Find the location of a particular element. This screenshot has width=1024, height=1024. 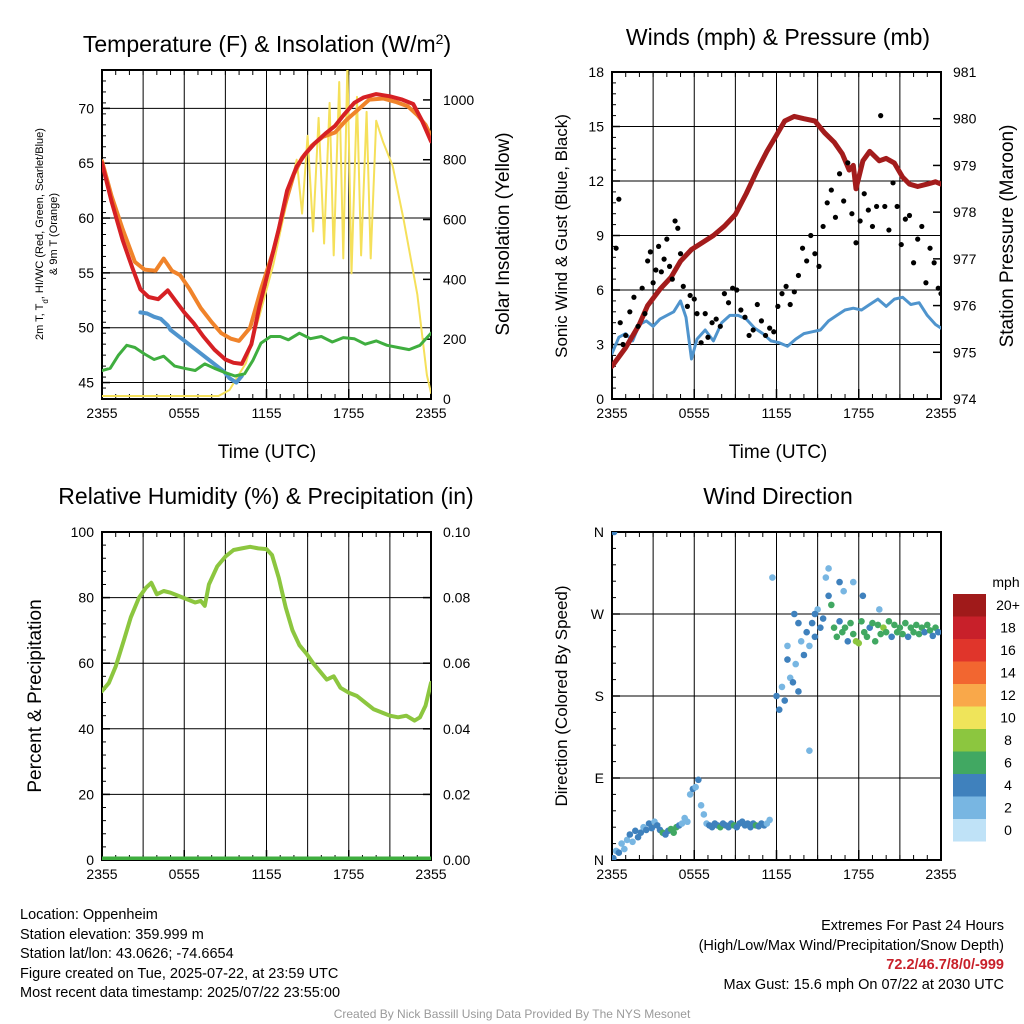

temp-ytick-right-label: 200 is located at coordinates (455, 339).